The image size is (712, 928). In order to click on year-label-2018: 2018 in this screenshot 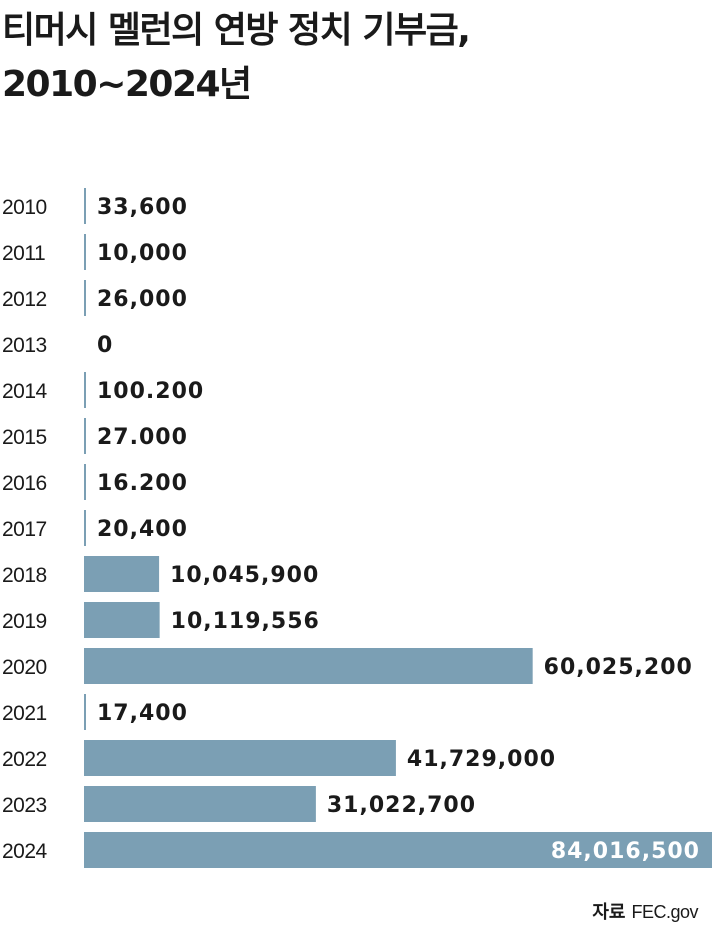, I will do `click(24, 575)`.